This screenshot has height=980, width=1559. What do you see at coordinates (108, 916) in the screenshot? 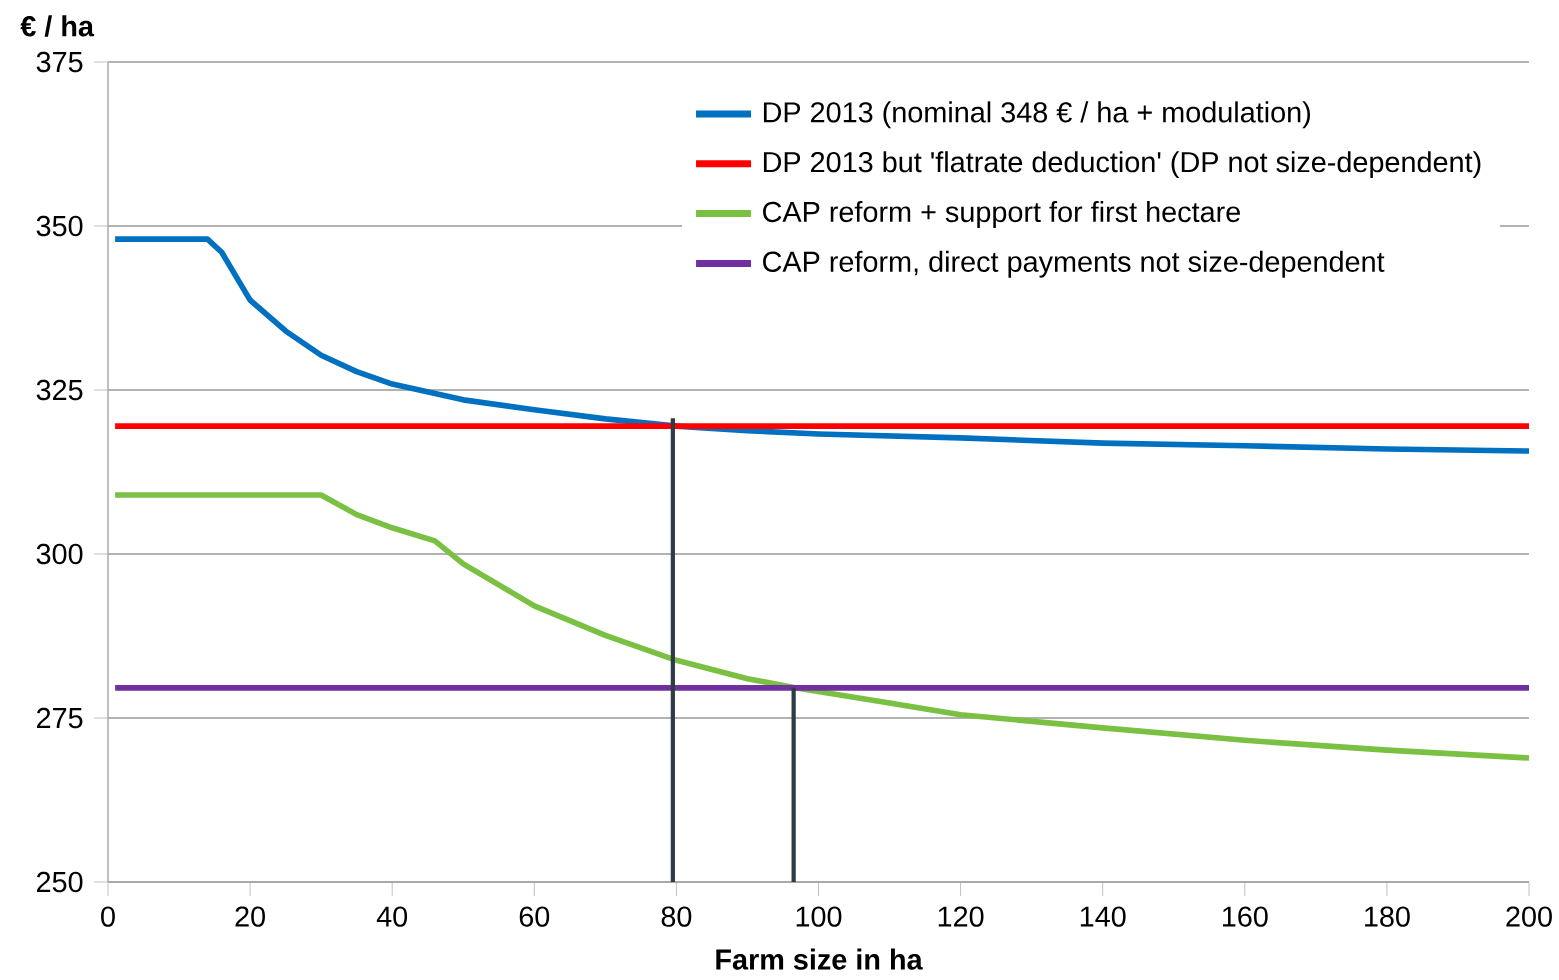
I see `x-tick-label: 0` at bounding box center [108, 916].